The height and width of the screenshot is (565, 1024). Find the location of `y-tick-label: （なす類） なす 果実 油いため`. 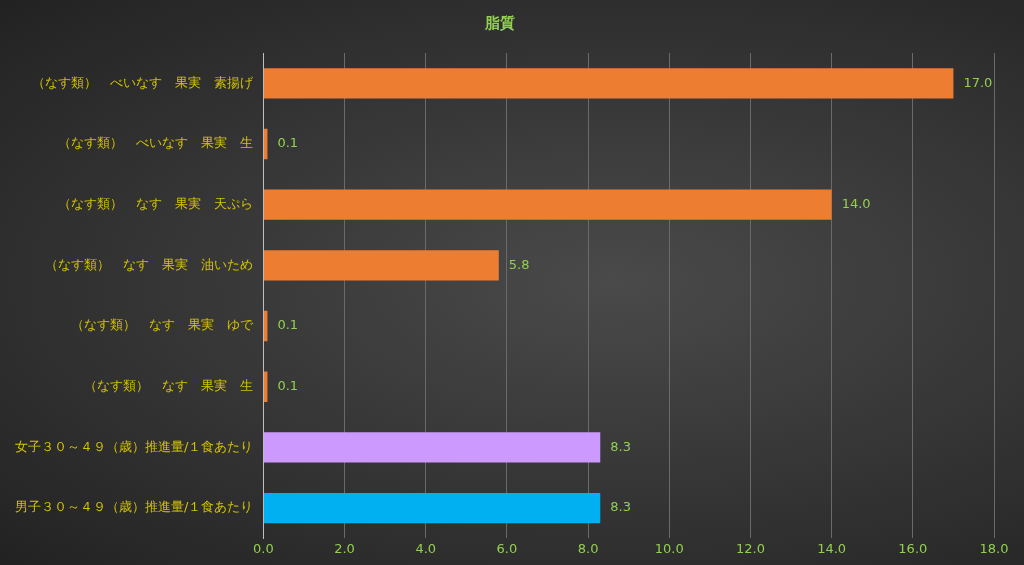

y-tick-label: （なす類） なす 果実 油いため is located at coordinates (149, 264).